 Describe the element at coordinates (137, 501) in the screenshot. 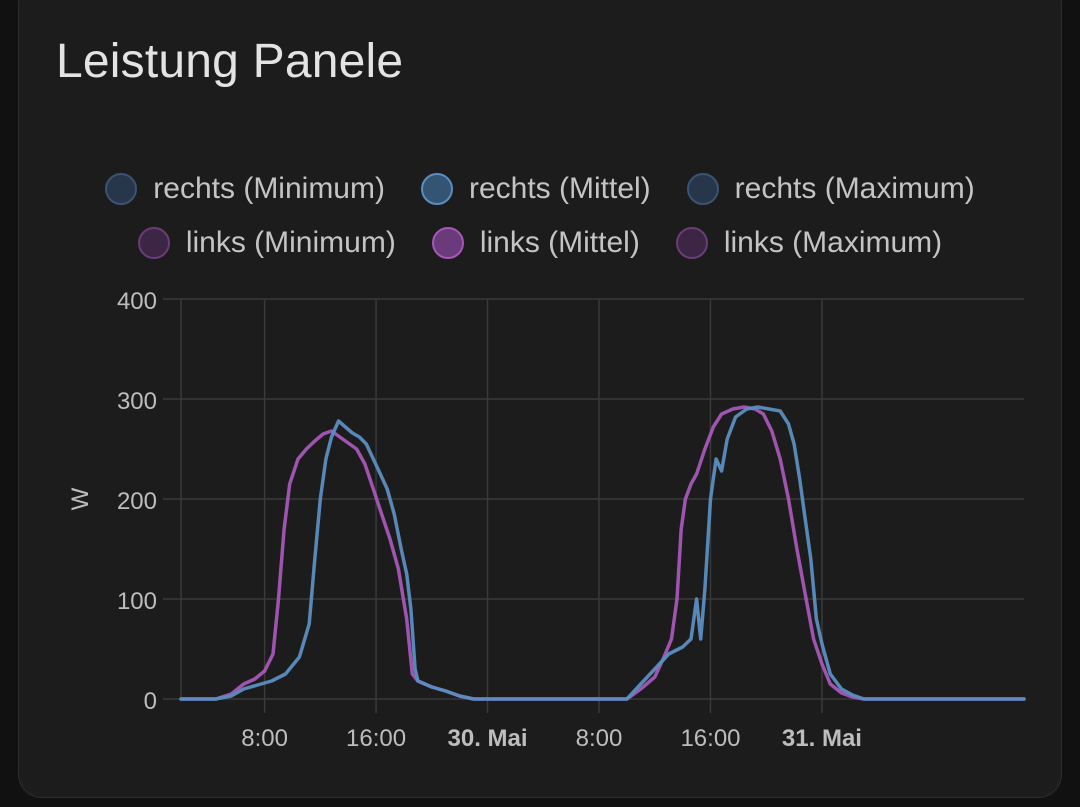

I see `y-tick-label: 200` at that location.